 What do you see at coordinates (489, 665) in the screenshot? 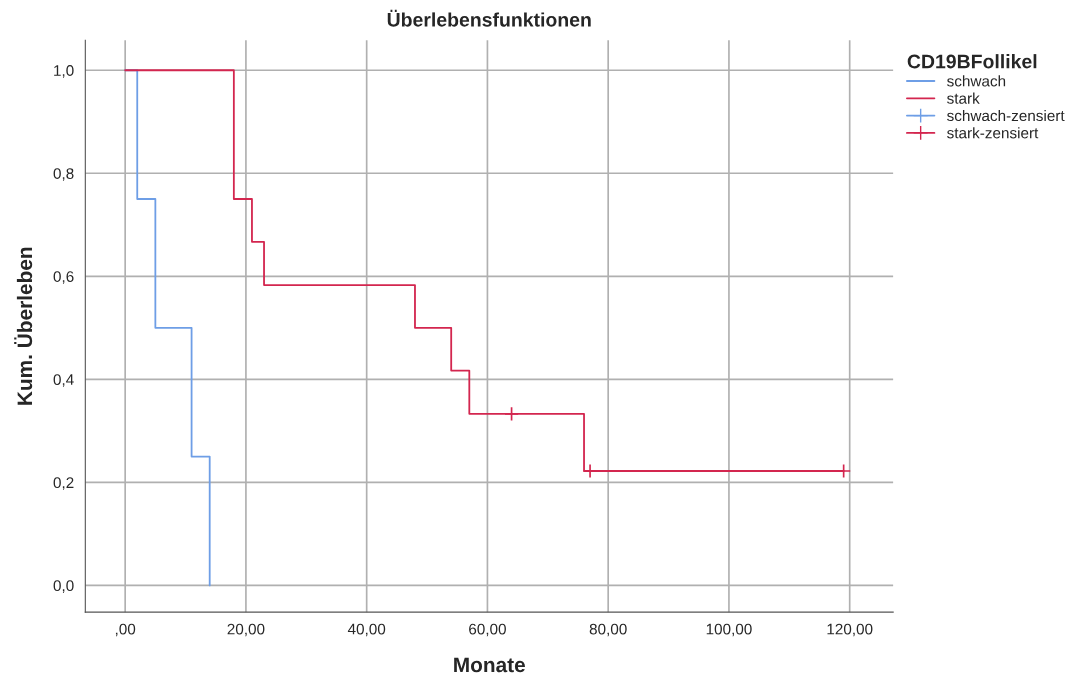
I see `x-axis-title: Monate` at bounding box center [489, 665].